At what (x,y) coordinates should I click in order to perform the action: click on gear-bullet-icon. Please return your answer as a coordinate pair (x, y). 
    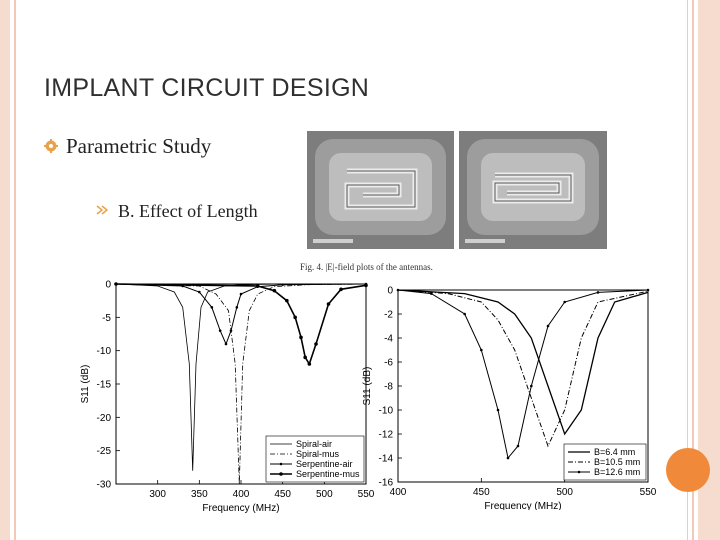
    Looking at the image, I should click on (51, 146).